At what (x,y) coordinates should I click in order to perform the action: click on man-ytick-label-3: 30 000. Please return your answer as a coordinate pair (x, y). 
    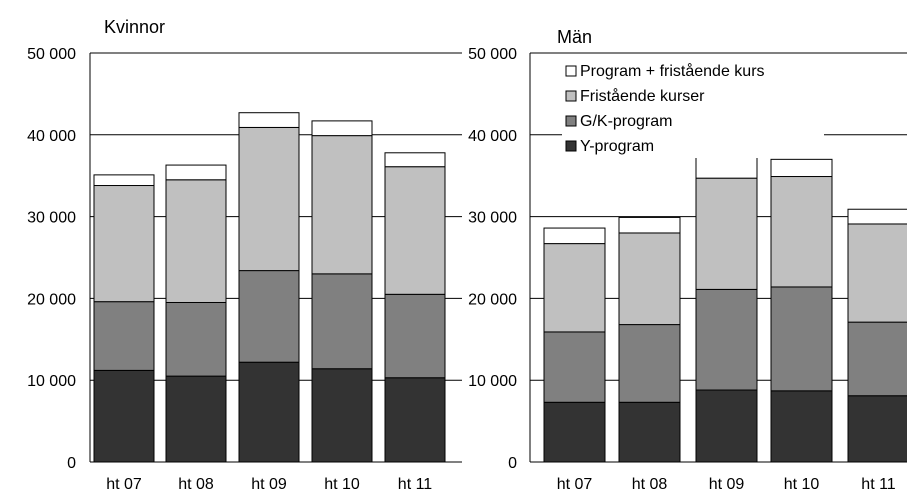
    Looking at the image, I should click on (492, 218).